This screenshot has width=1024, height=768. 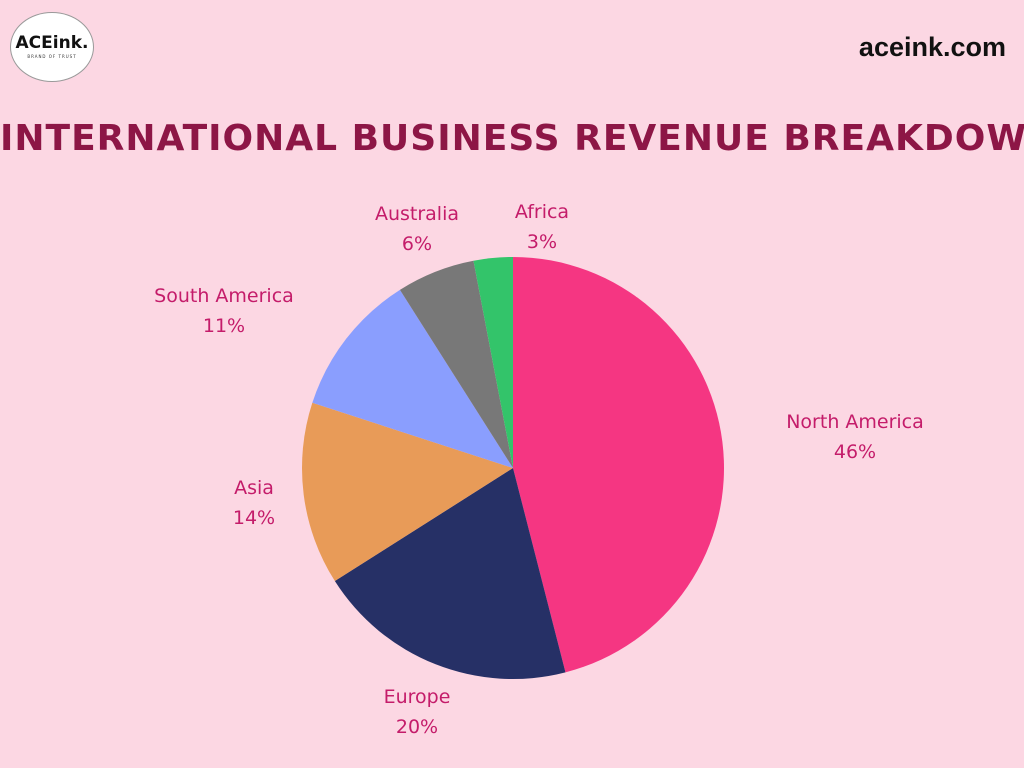 What do you see at coordinates (855, 422) in the screenshot?
I see `slice-label-north-america: North America` at bounding box center [855, 422].